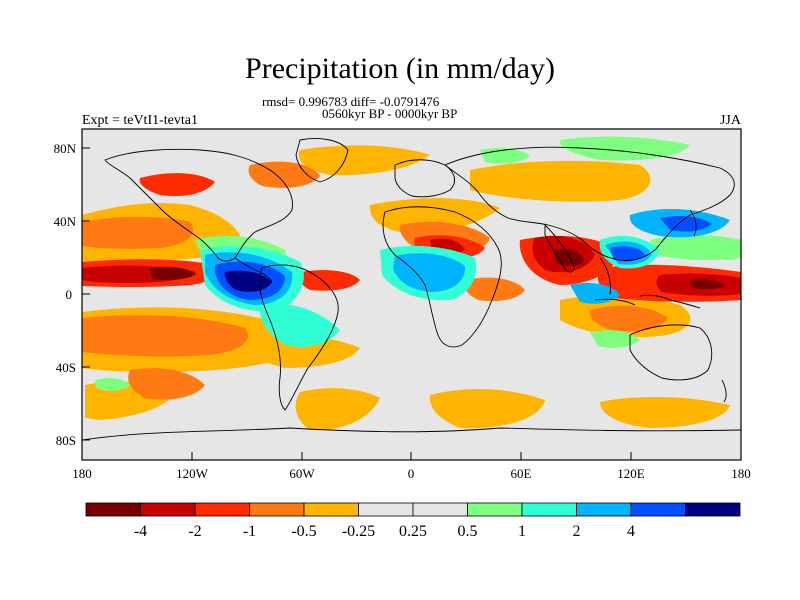  What do you see at coordinates (411, 473) in the screenshot?
I see `x-tick-label: 0` at bounding box center [411, 473].